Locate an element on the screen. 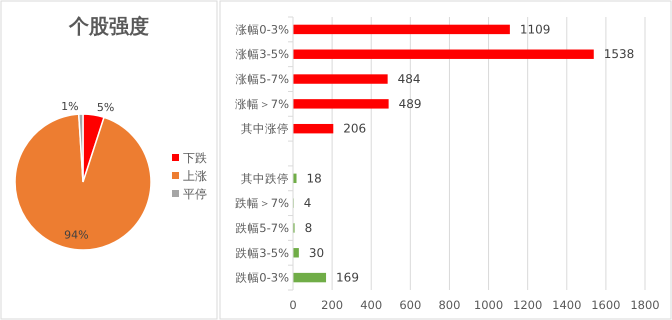 This screenshot has width=672, height=320. x-tick-label: 1600 is located at coordinates (606, 305).